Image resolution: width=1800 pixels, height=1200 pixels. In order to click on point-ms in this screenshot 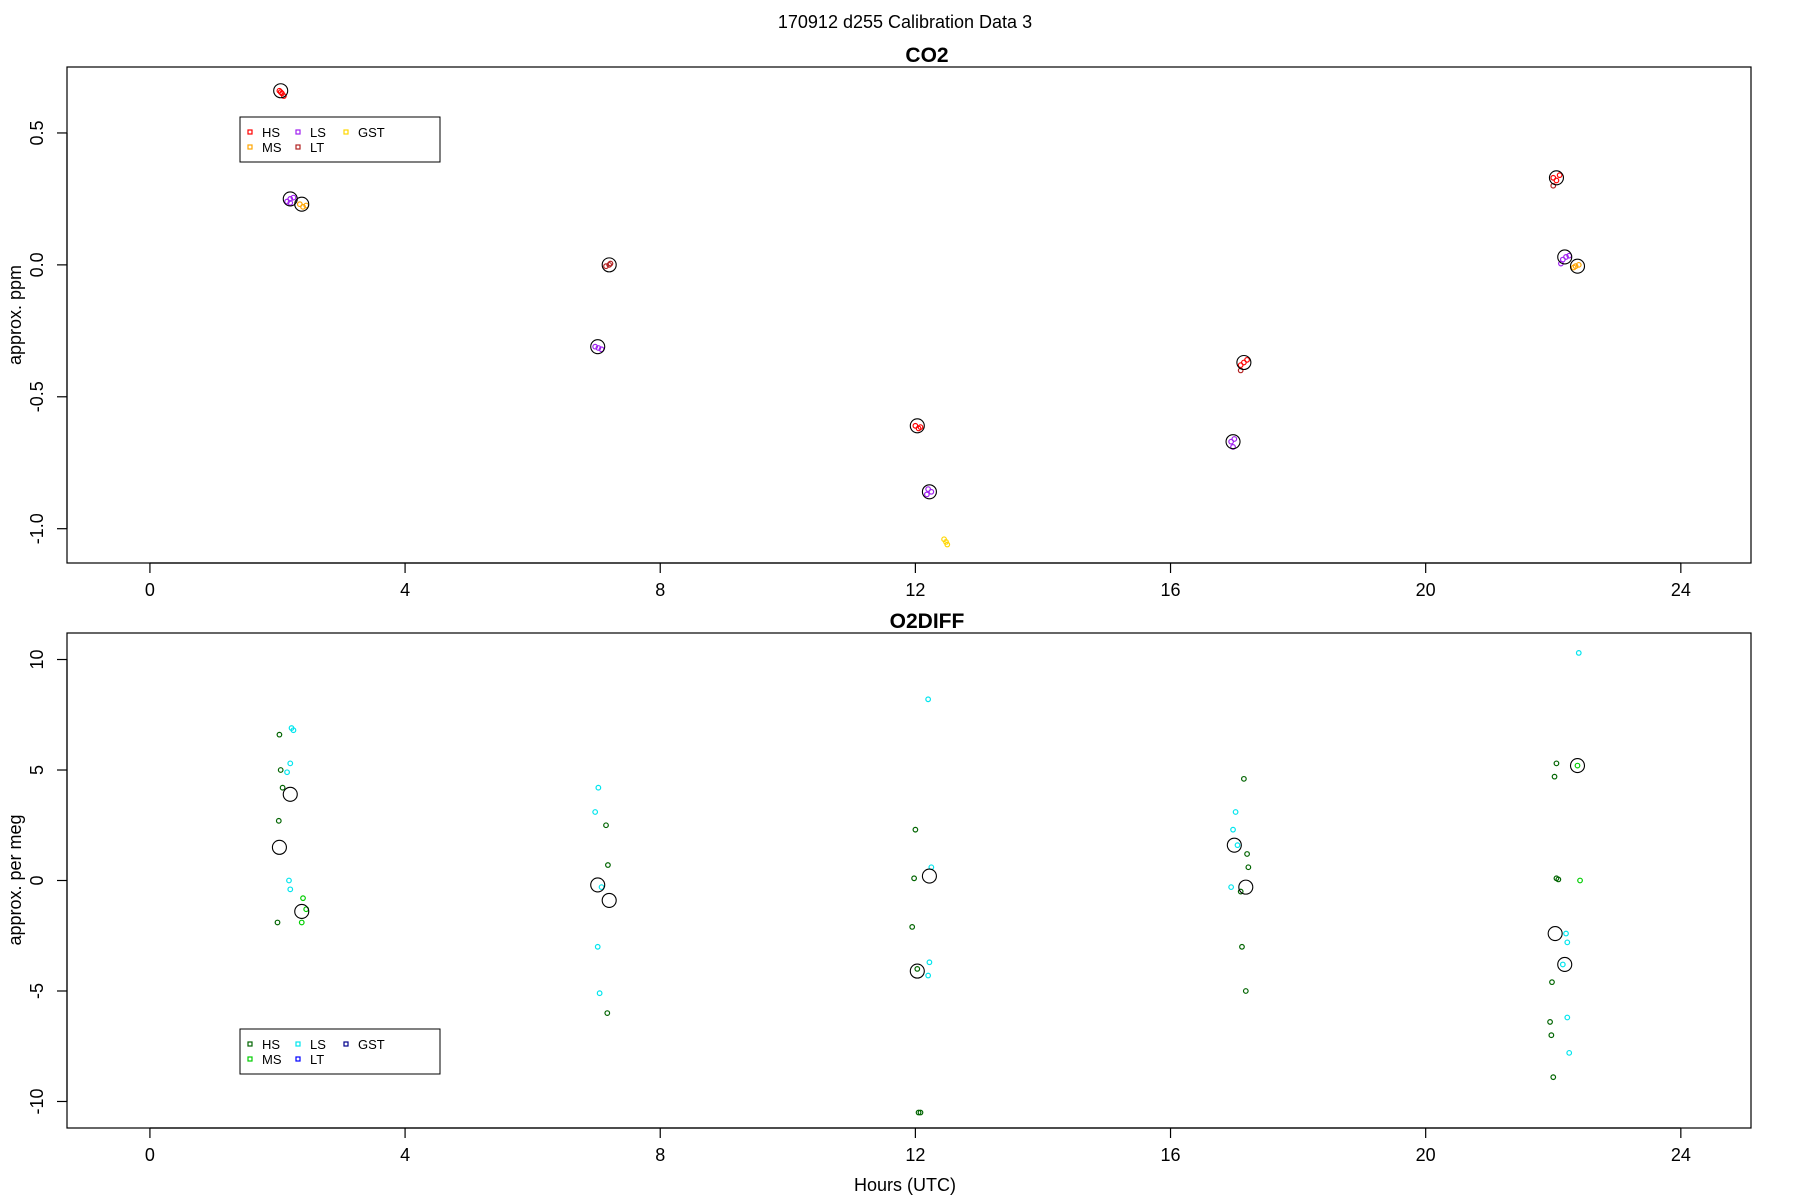, I will do `click(303, 898)`.